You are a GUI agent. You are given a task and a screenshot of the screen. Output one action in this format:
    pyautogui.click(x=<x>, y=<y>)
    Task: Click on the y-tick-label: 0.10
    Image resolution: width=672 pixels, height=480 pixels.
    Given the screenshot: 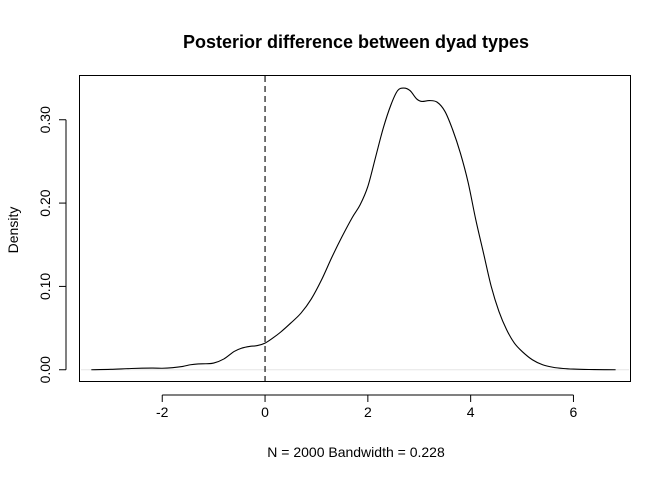 What is the action you would take?
    pyautogui.click(x=45, y=286)
    